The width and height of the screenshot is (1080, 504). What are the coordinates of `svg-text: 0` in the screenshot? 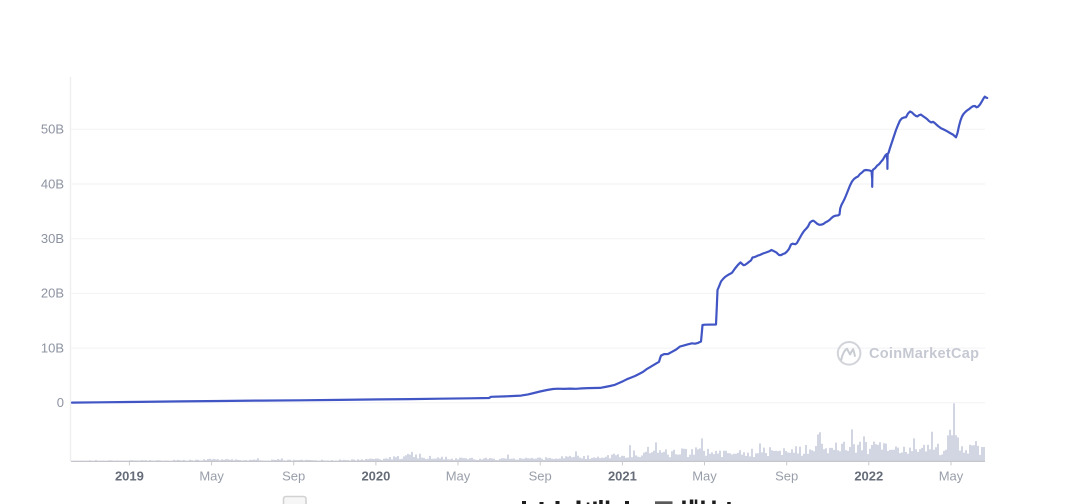 It's located at (60, 402).